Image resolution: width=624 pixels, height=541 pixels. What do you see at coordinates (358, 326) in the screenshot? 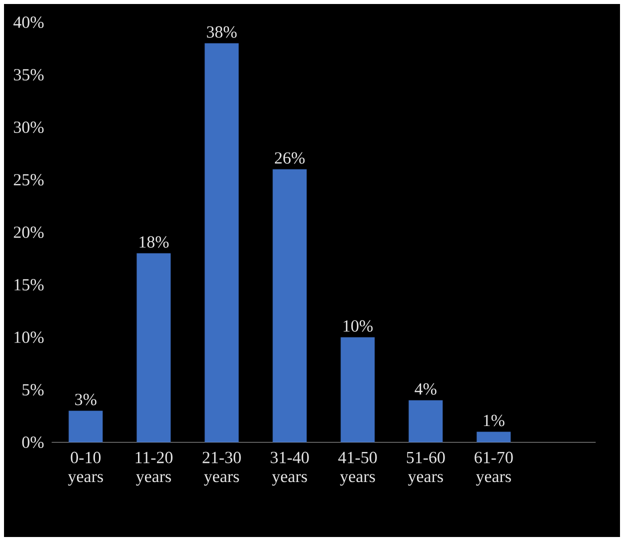
I see `data-label: 10%` at bounding box center [358, 326].